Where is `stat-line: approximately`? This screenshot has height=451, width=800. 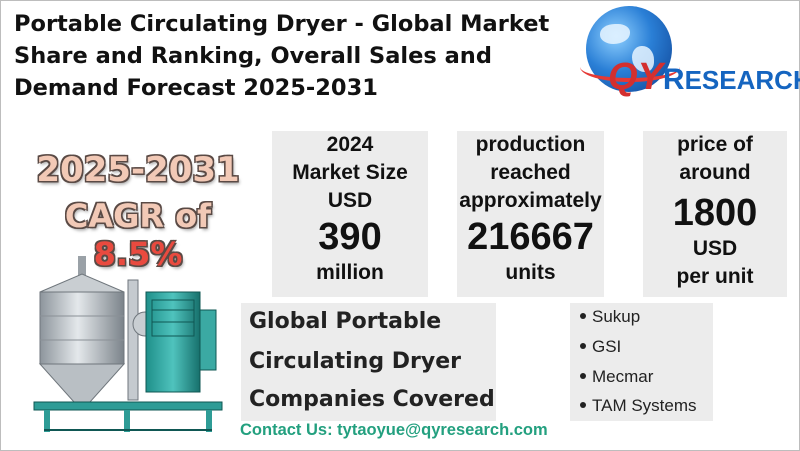
stat-line: approximately is located at coordinates (530, 200).